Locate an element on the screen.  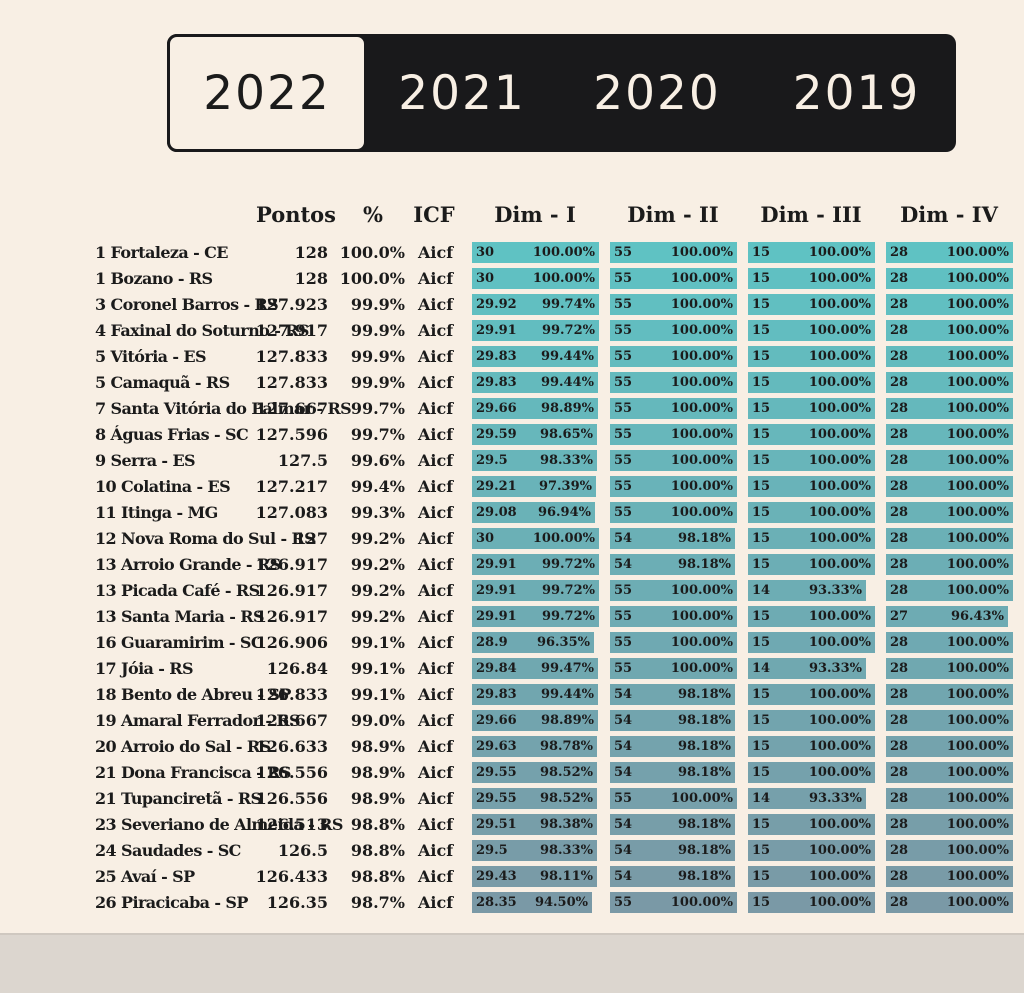
dim-1-bar: 29.84 99.47% is located at coordinates (535, 668).